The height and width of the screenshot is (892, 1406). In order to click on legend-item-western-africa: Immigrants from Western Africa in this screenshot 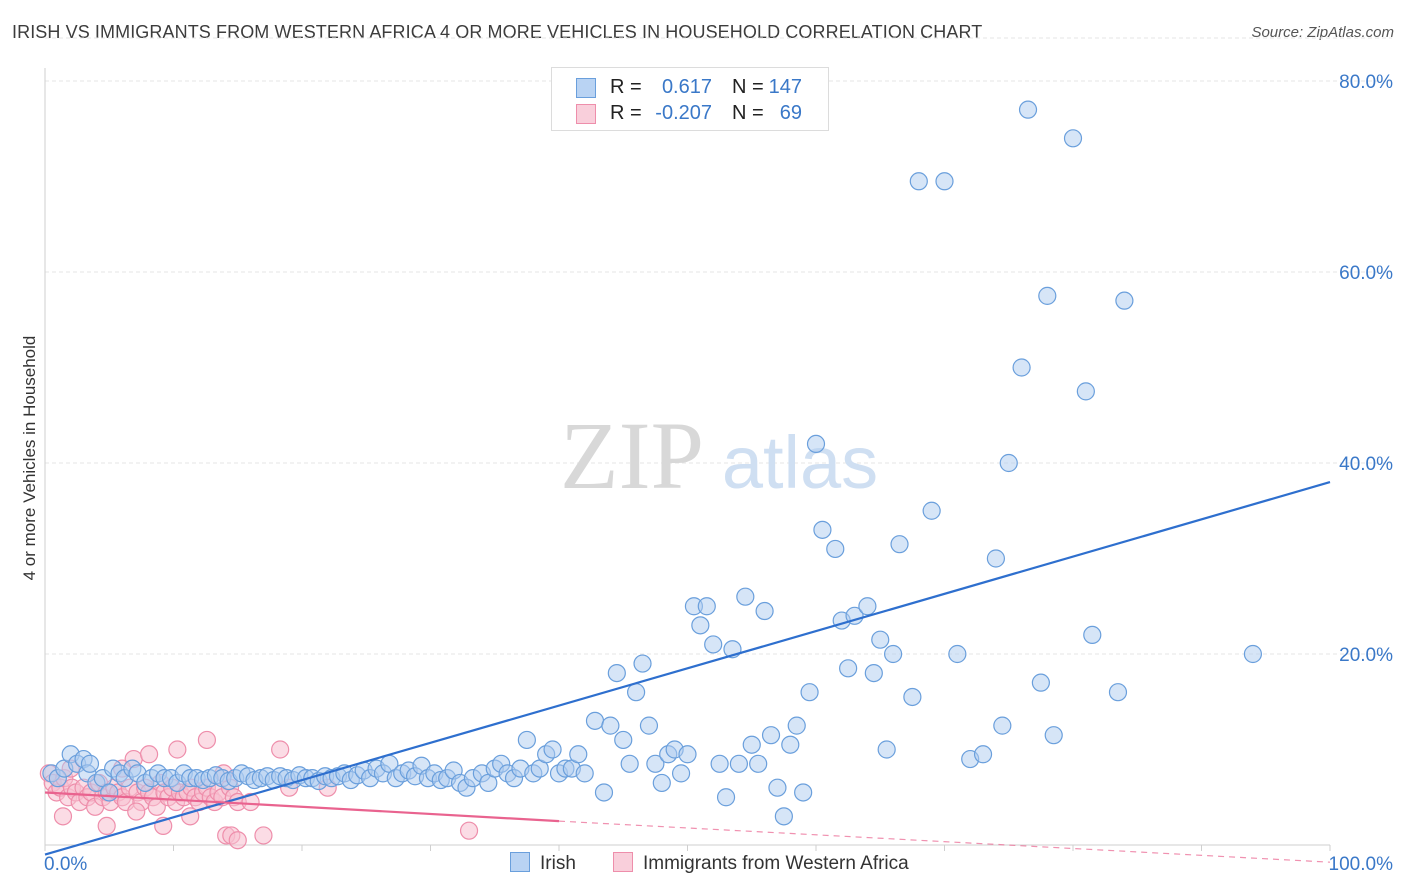, I will do `click(761, 863)`.